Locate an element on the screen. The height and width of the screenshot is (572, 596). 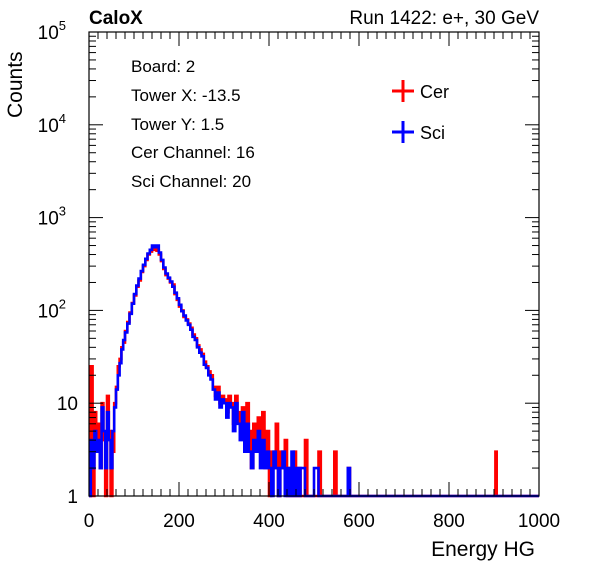
y-axis-label: Counts is located at coordinates (15, 84).